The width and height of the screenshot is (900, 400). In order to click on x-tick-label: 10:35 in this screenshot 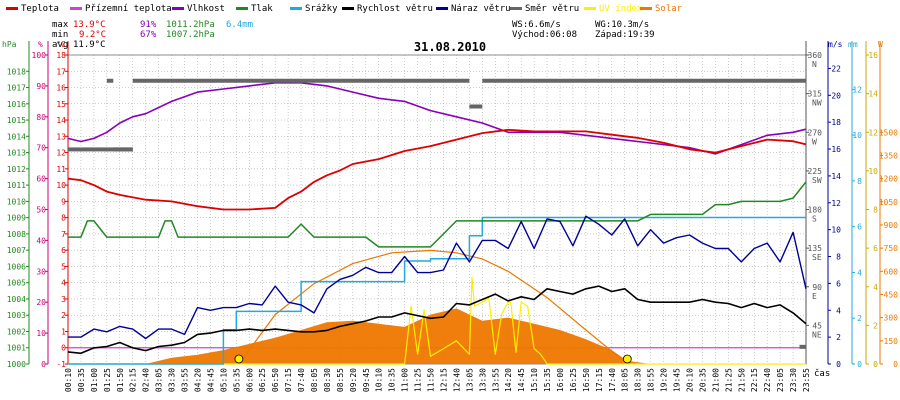, I will do `click(392, 380)`.